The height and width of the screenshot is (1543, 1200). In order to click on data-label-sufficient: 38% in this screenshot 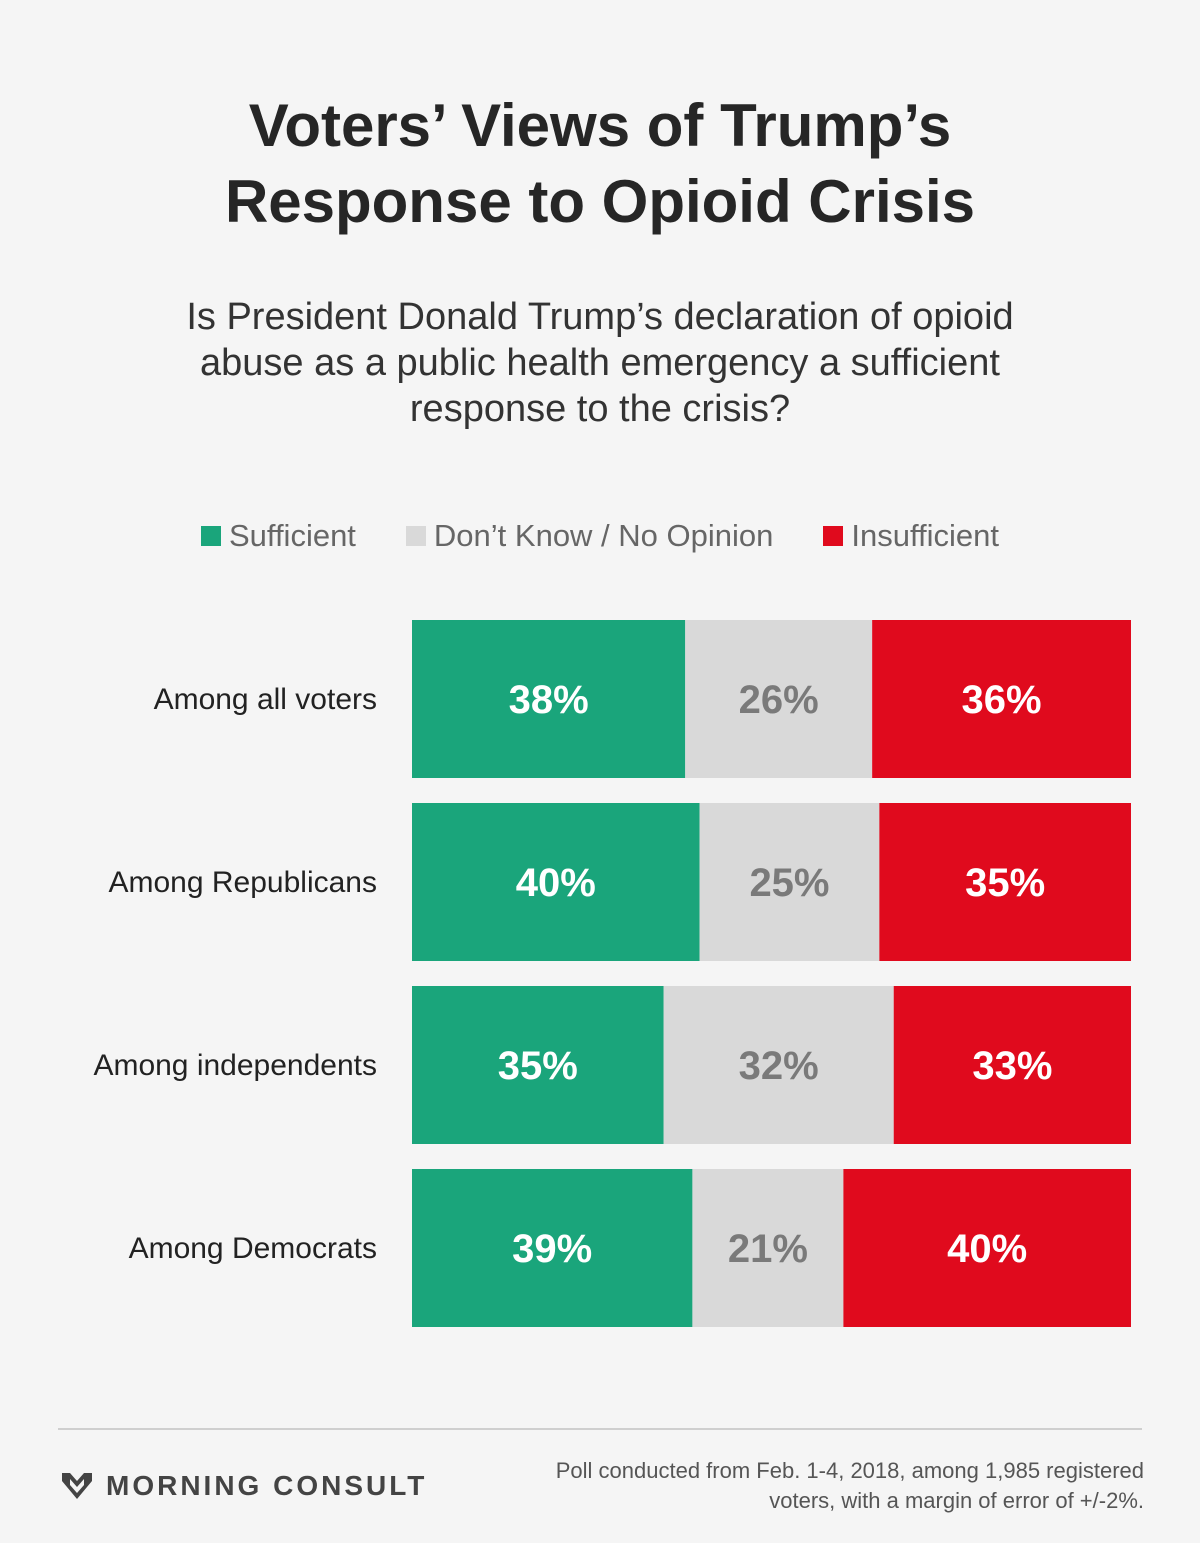, I will do `click(549, 700)`.